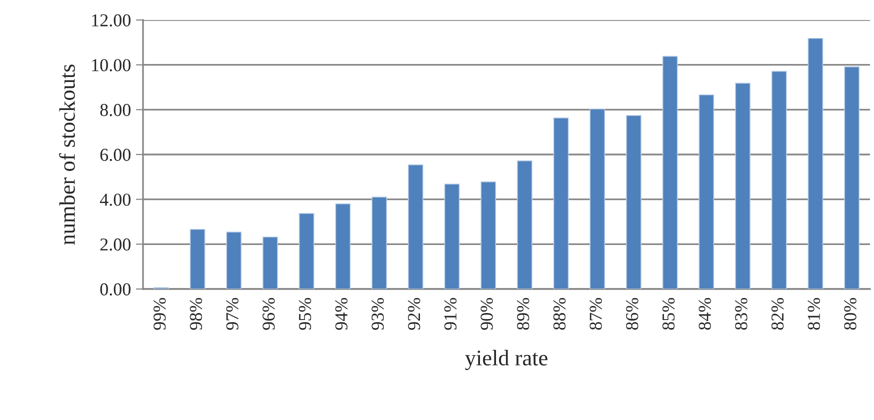 The width and height of the screenshot is (874, 420). Describe the element at coordinates (523, 314) in the screenshot. I see `x-tick-label: 89%` at that location.